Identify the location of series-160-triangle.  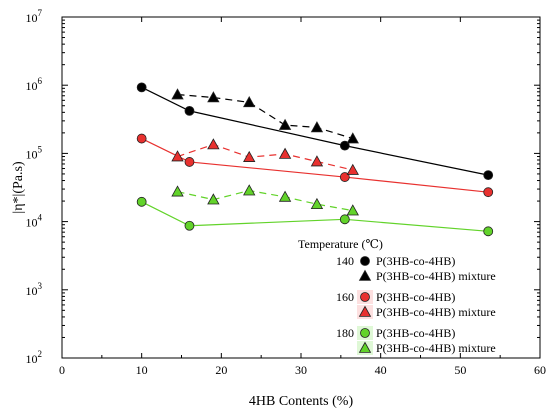
(265, 156).